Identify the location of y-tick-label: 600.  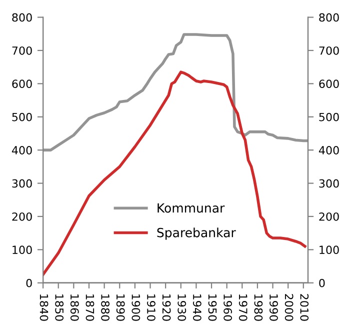
(22, 84).